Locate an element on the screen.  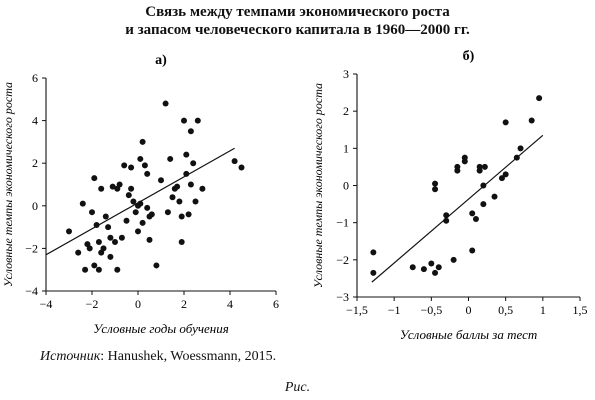
regression-line is located at coordinates (457, 208).